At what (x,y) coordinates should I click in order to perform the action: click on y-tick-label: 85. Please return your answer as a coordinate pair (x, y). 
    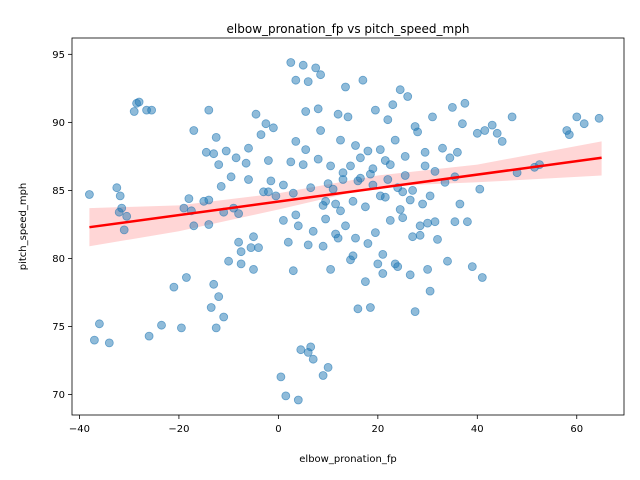
    Looking at the image, I should click on (58, 191).